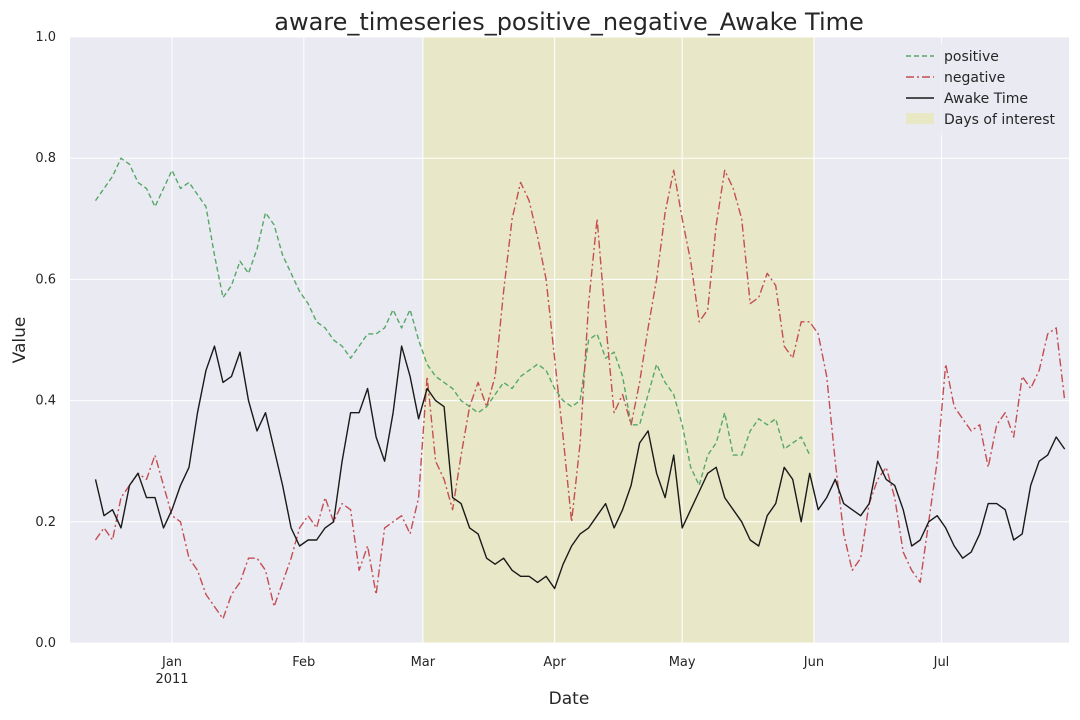 The width and height of the screenshot is (1080, 720). What do you see at coordinates (986, 99) in the screenshot?
I see `legend-label-awake-time: Awake Time` at bounding box center [986, 99].